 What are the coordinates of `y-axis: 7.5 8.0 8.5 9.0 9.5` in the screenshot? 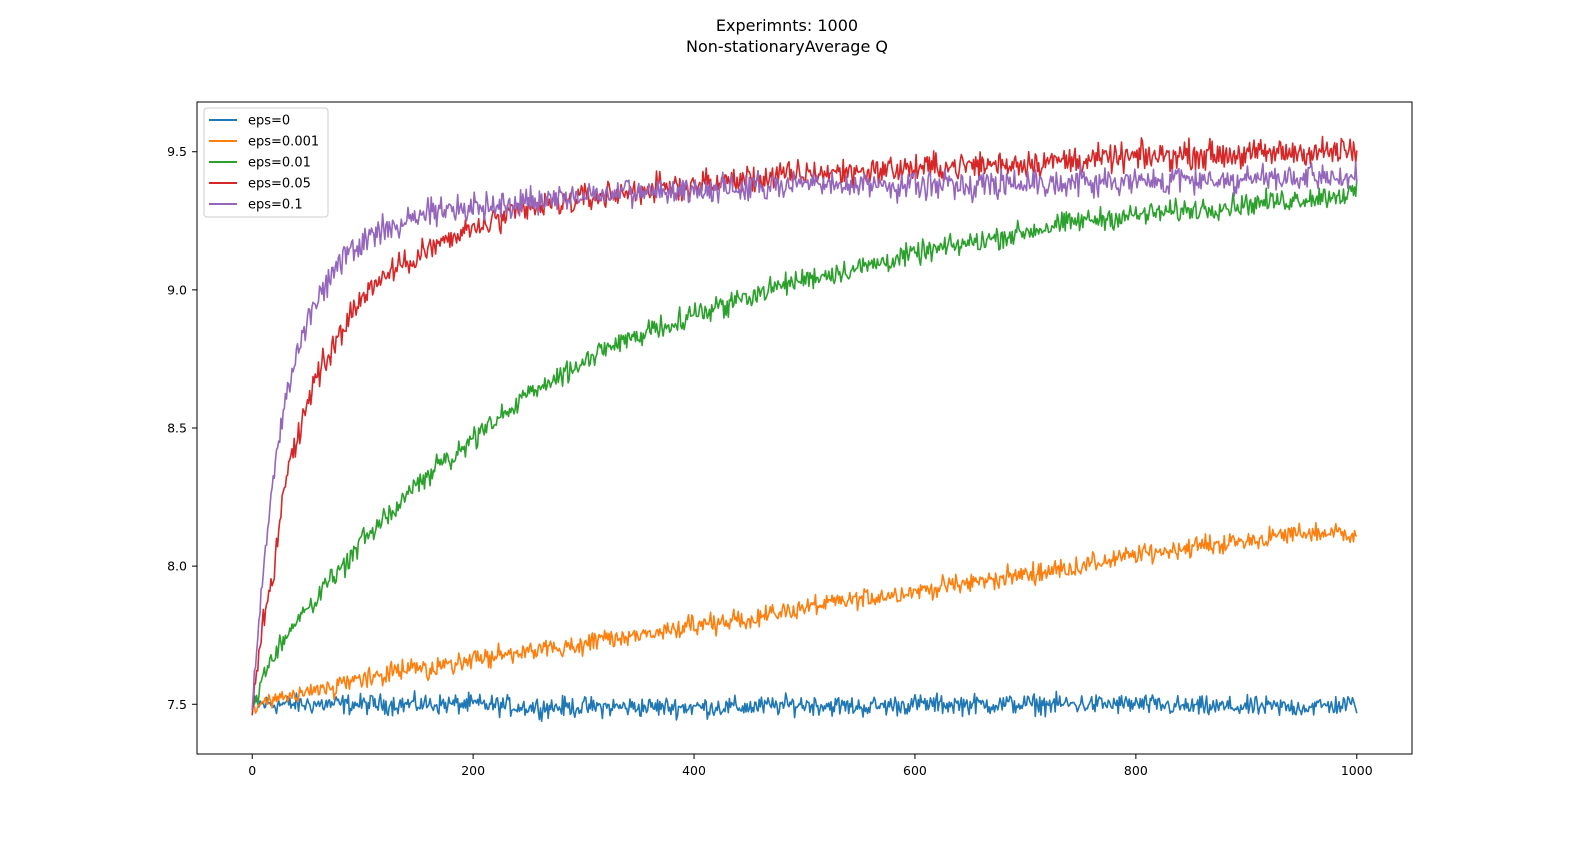 It's located at (182, 428).